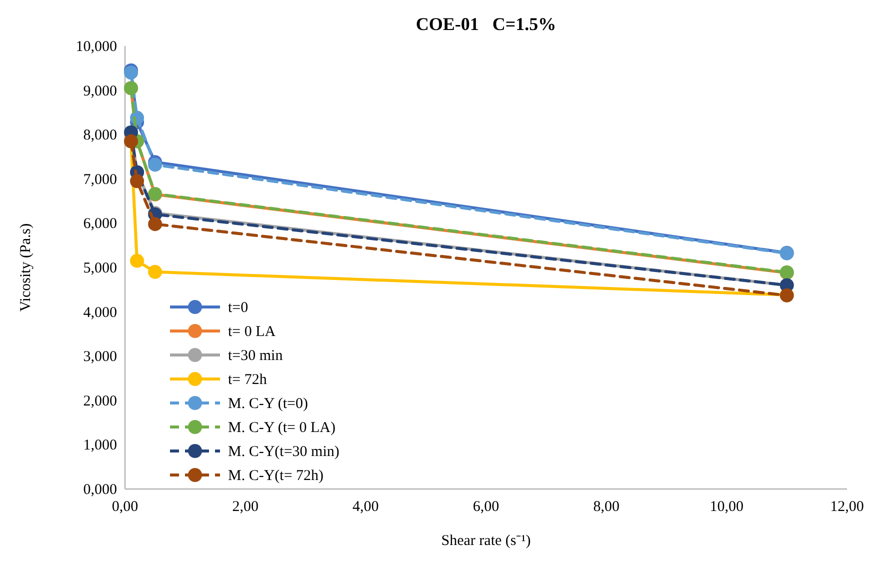 The width and height of the screenshot is (875, 569). Describe the element at coordinates (276, 476) in the screenshot. I see `legend-label: M. C-Y(t= 72h)` at that location.